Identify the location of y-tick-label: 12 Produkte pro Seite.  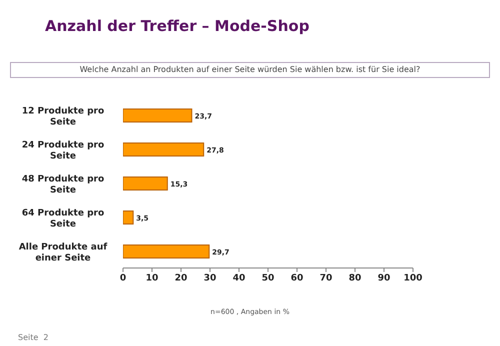
(63, 117).